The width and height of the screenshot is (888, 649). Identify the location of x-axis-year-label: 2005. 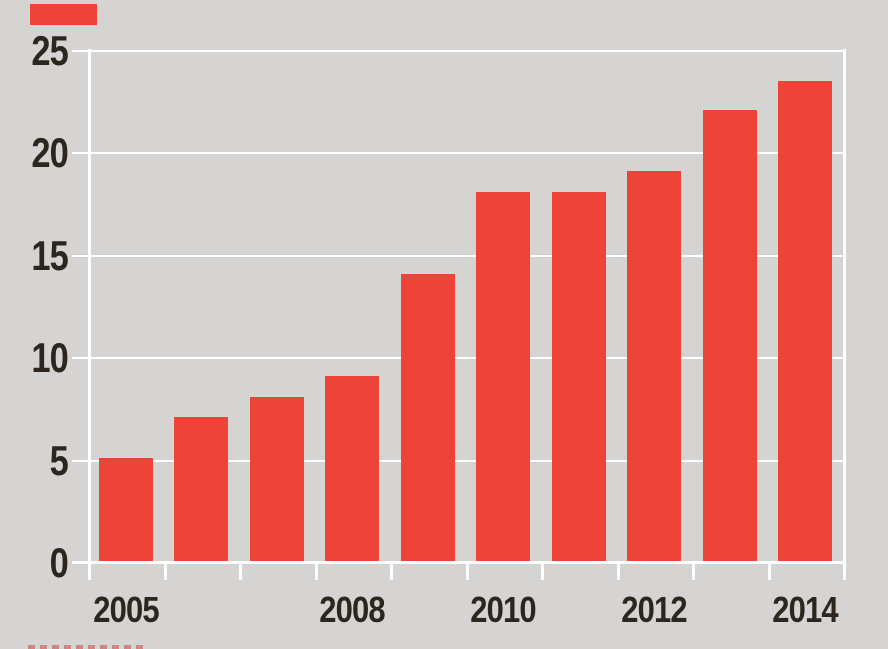
(126, 609).